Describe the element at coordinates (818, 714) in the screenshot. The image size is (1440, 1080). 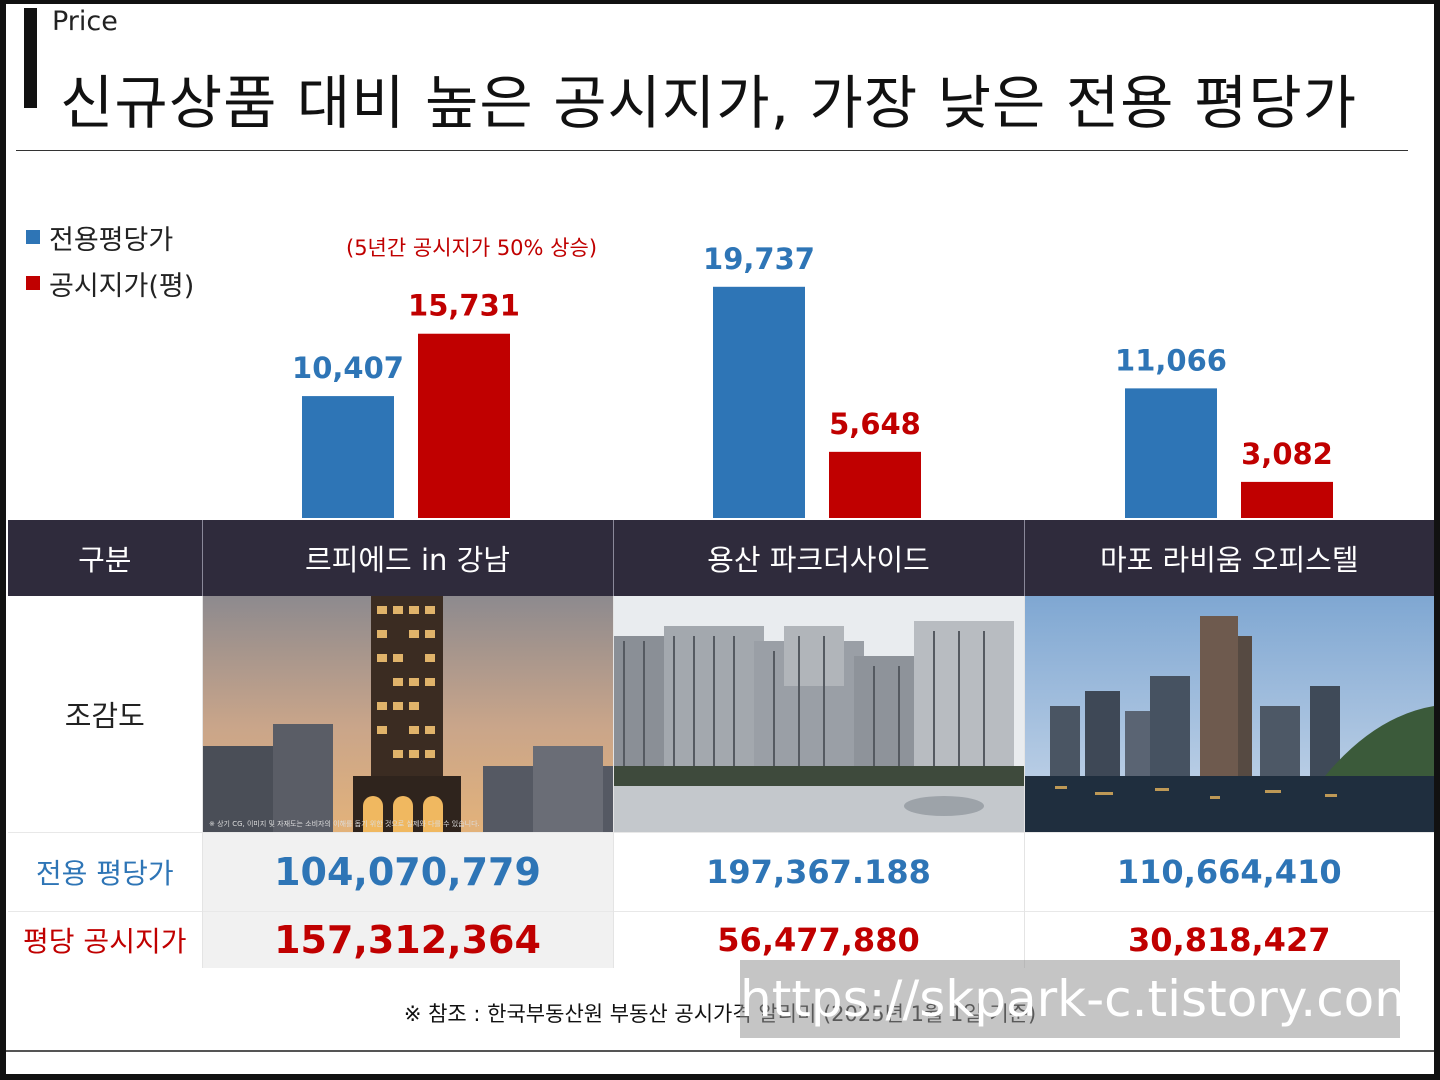
I see `rendering-image-yongsan` at that location.